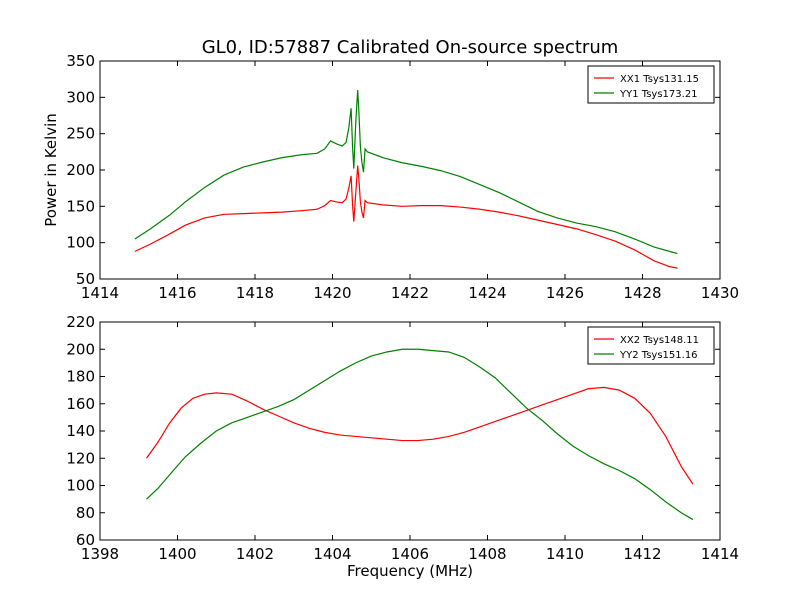  I want to click on x-tick-label: 1402, so click(255, 554).